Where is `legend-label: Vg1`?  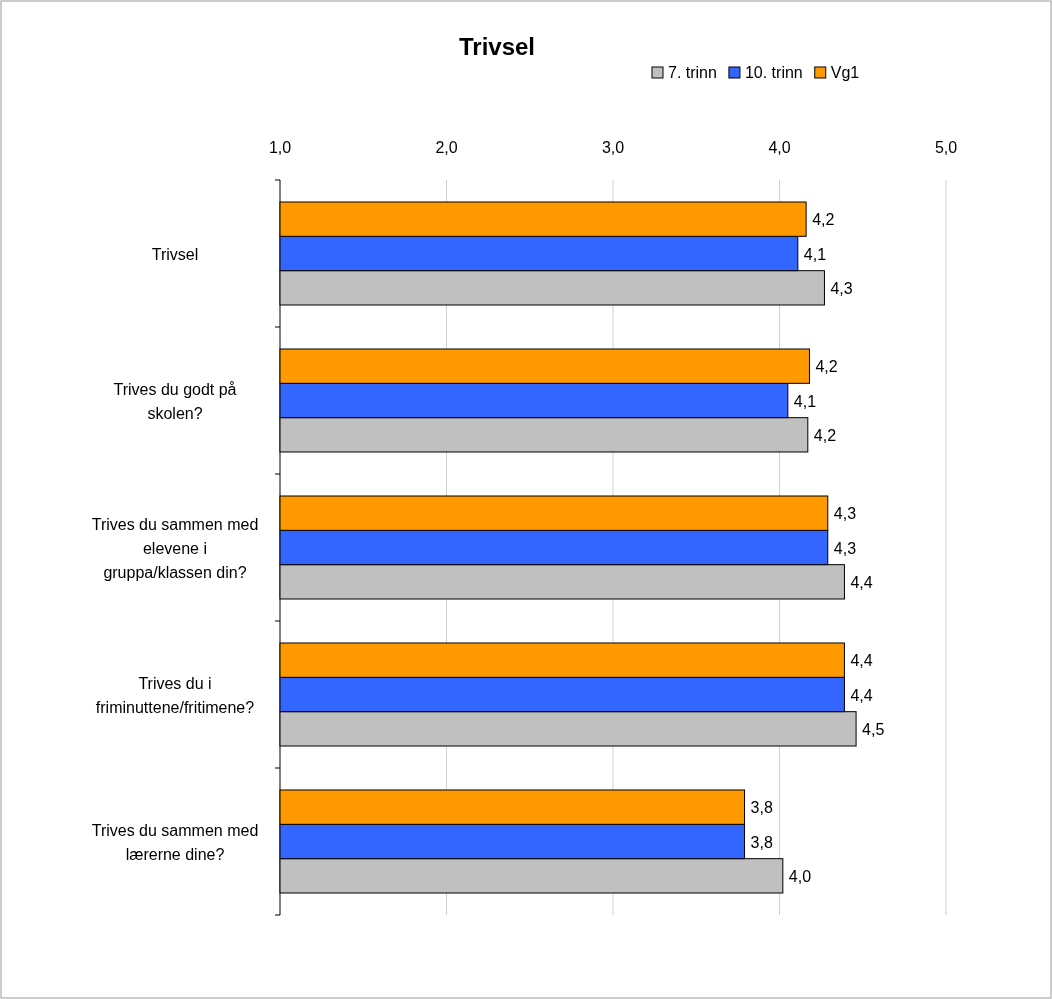 legend-label: Vg1 is located at coordinates (845, 72).